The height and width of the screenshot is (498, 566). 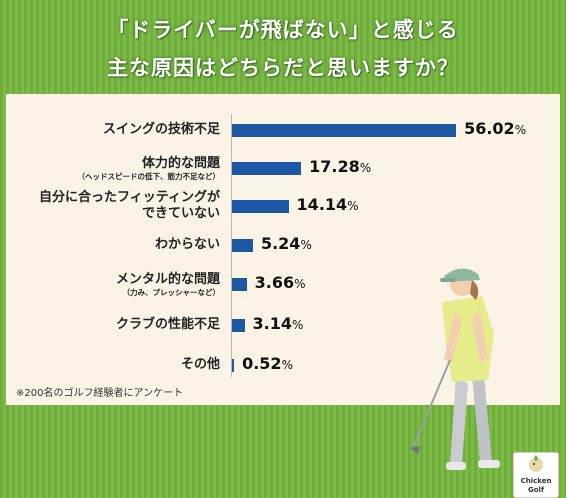 What do you see at coordinates (167, 279) in the screenshot?
I see `category-label-text: メンタル的な問題` at bounding box center [167, 279].